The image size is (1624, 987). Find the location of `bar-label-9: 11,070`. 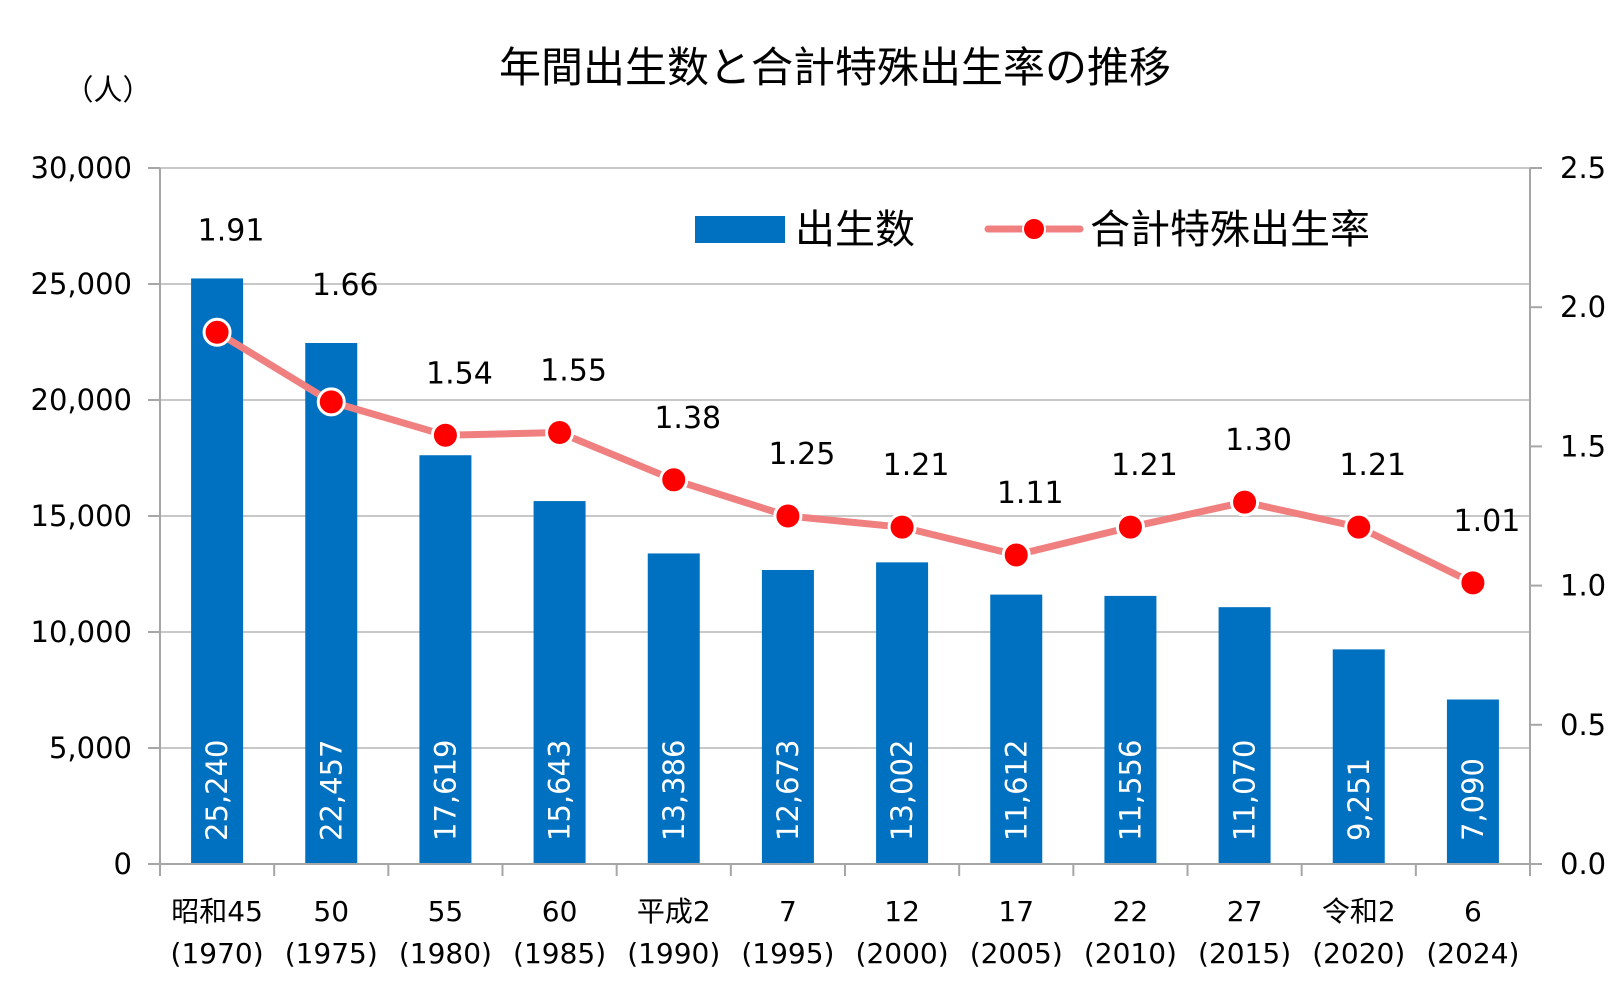

bar-label-9: 11,070 is located at coordinates (1245, 790).